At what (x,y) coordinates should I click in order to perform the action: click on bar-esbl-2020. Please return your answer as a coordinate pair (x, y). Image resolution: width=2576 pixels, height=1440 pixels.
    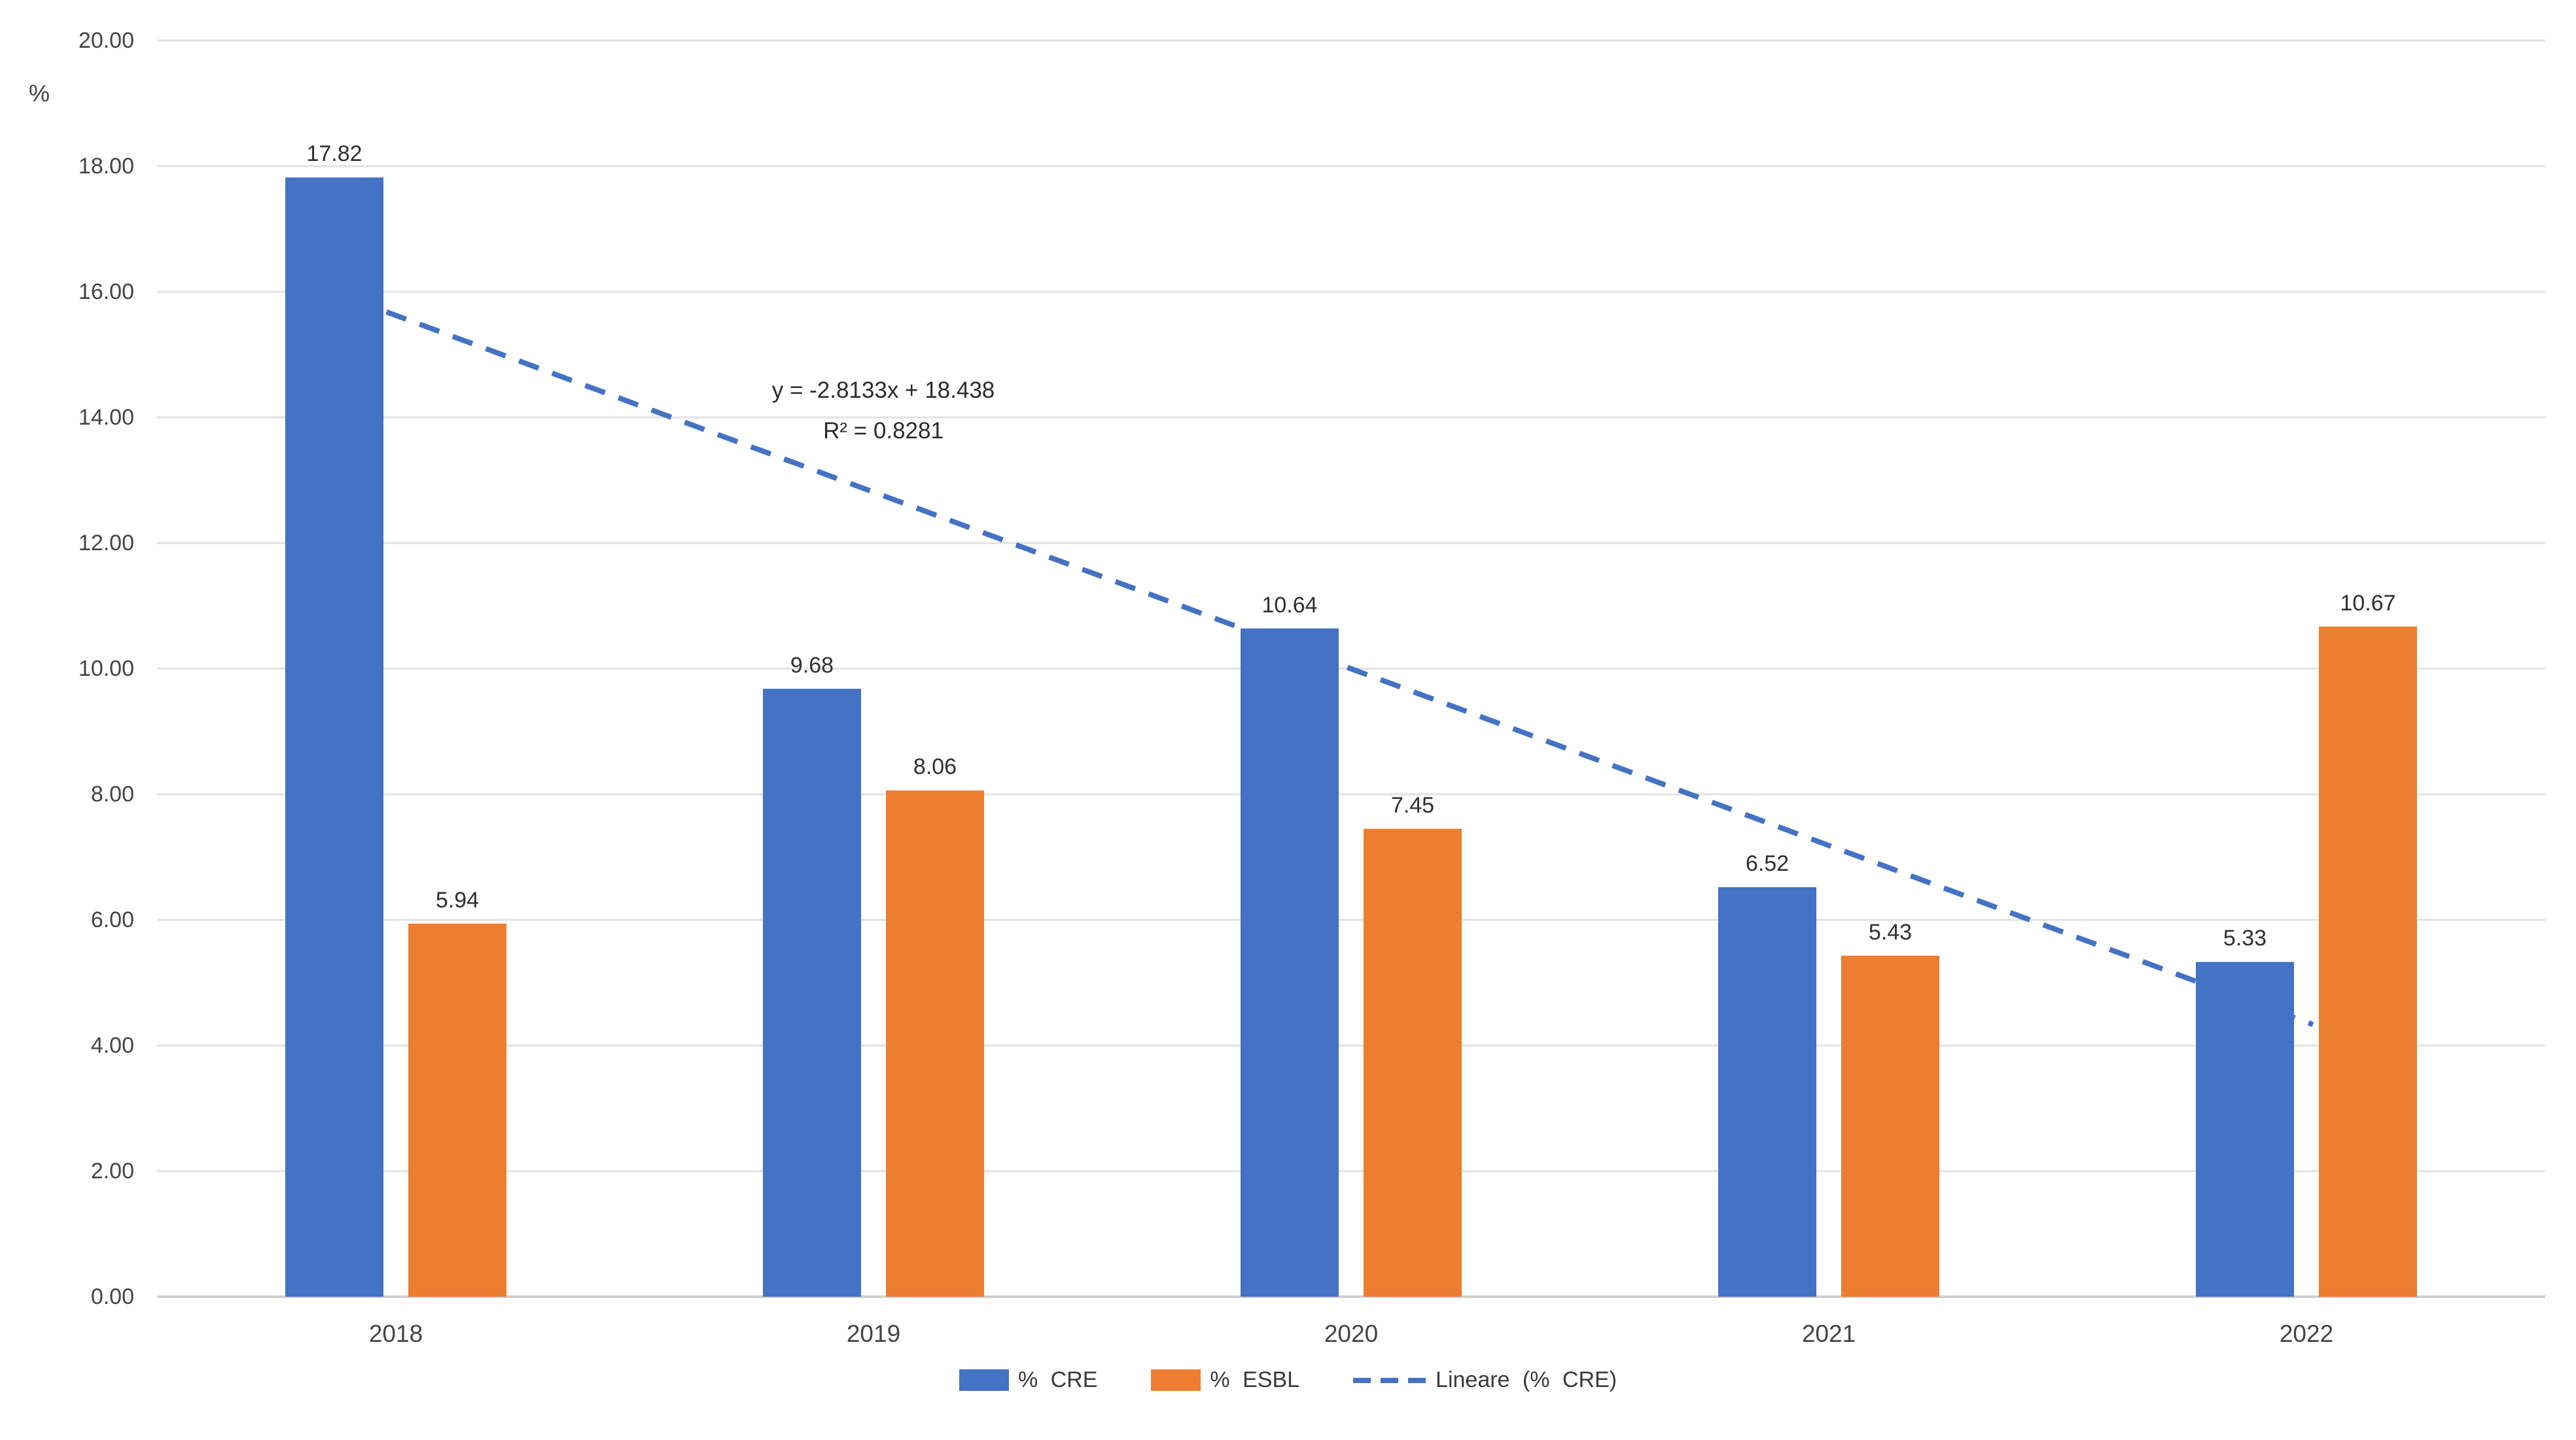
    Looking at the image, I should click on (1413, 1062).